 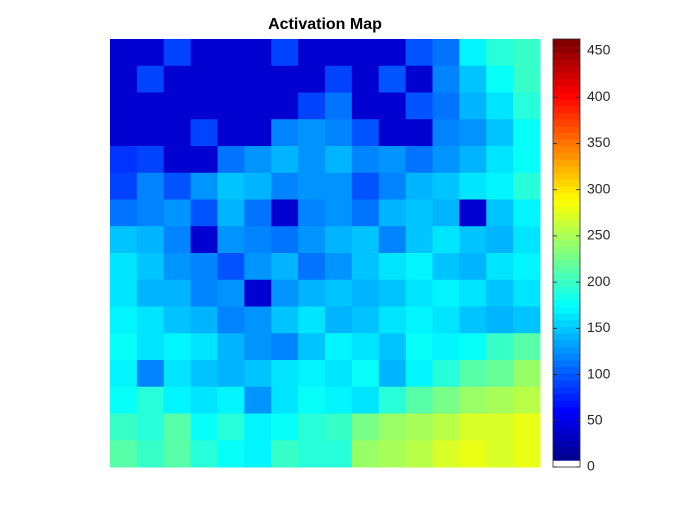 I want to click on colorbar-tick-label: 400, so click(x=599, y=96).